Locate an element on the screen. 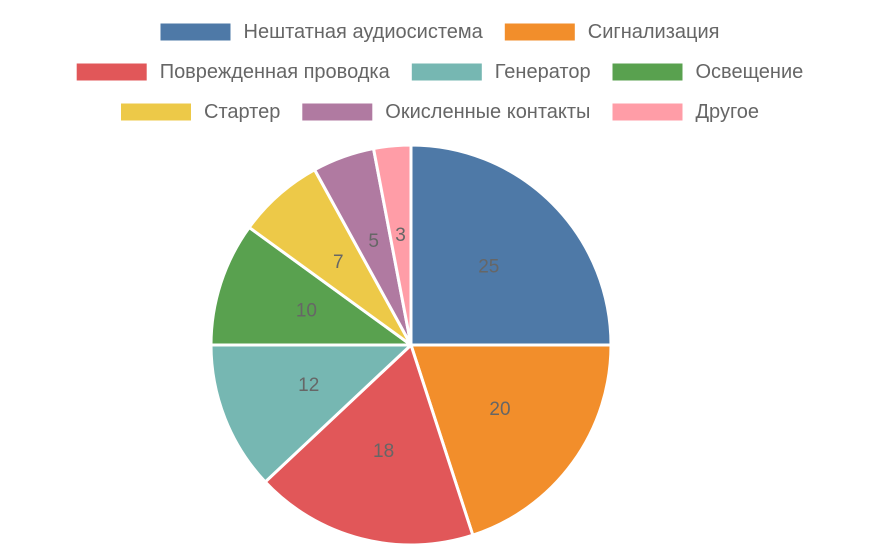 The height and width of the screenshot is (552, 880). legend-item-7: Окисленные контакты is located at coordinates (446, 112).